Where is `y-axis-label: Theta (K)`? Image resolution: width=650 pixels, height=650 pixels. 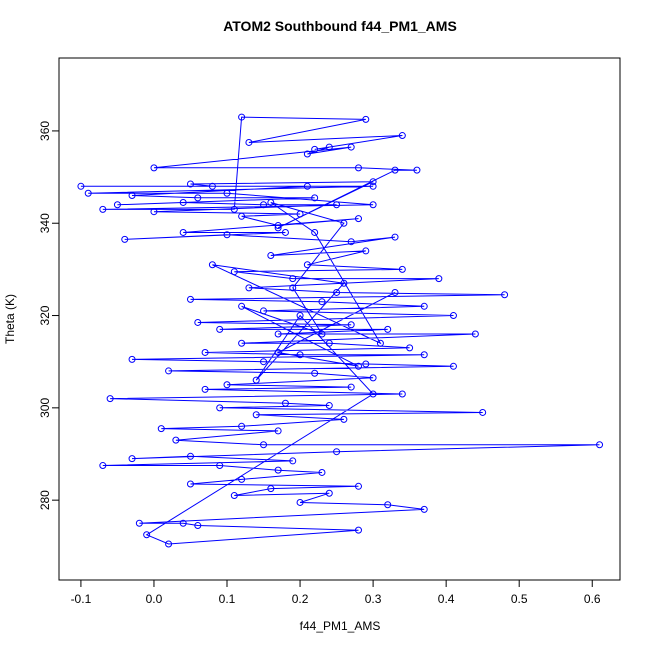 y-axis-label: Theta (K) is located at coordinates (10, 319).